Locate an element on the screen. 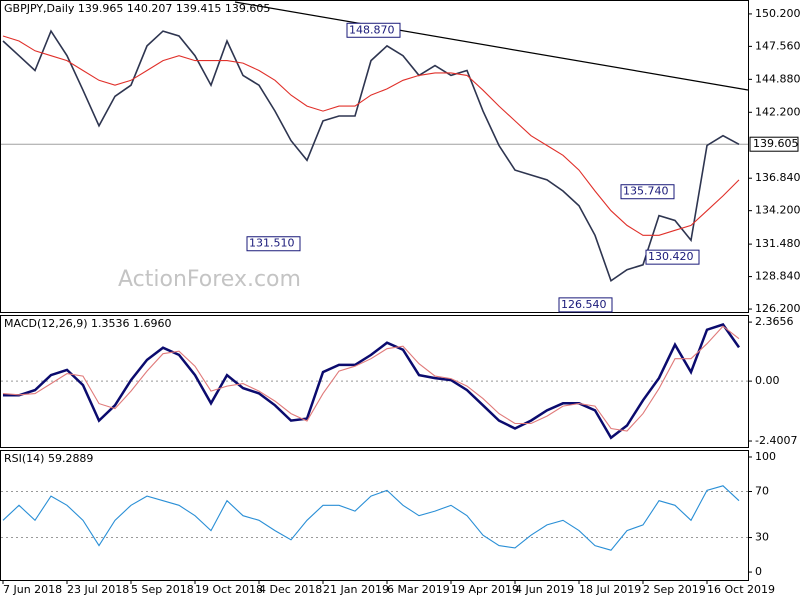 The width and height of the screenshot is (800, 600). y-tick-label: 2.3656 is located at coordinates (774, 321).